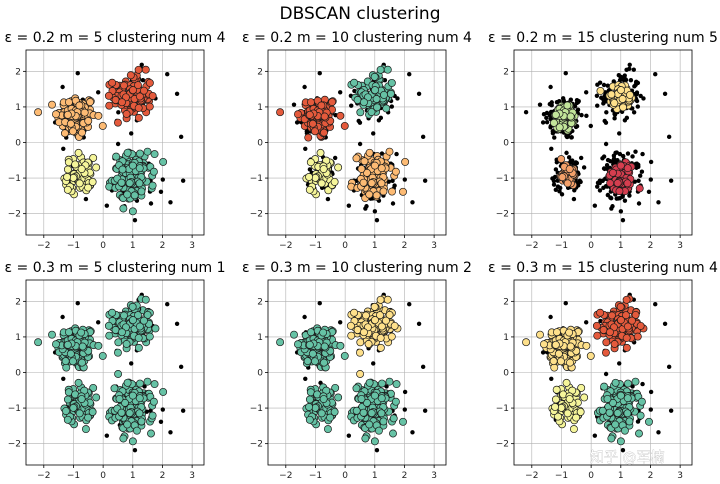  Describe the element at coordinates (621, 476) in the screenshot. I see `x-tick-label: 1` at that location.